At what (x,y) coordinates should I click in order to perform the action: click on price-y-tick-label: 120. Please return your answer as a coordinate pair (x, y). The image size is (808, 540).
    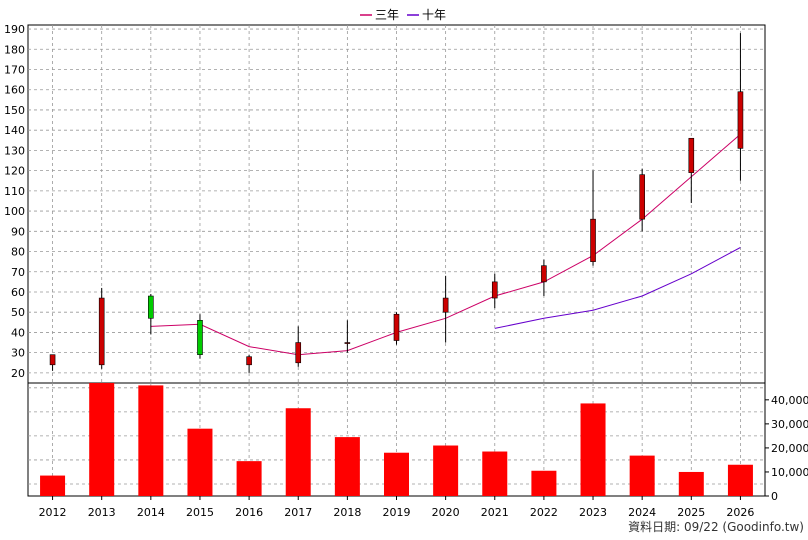
    Looking at the image, I should click on (14, 171).